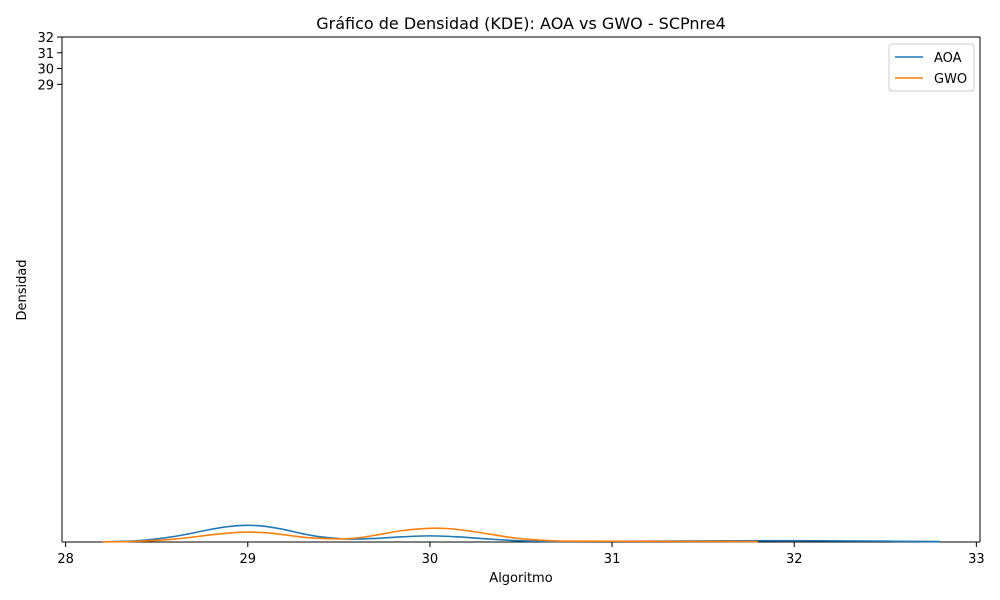 The width and height of the screenshot is (1000, 600). I want to click on x-axis-label: Algoritmo, so click(520, 578).